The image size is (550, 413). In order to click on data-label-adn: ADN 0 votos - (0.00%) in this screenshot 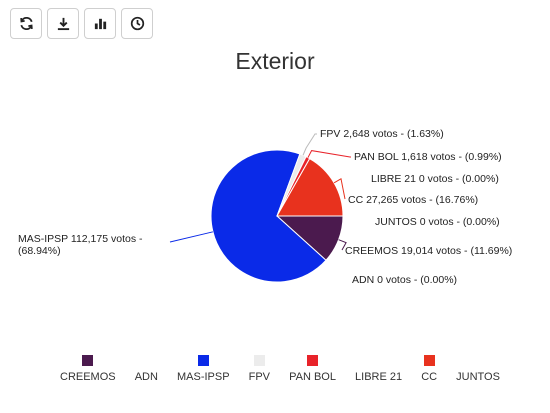, I will do `click(404, 280)`.